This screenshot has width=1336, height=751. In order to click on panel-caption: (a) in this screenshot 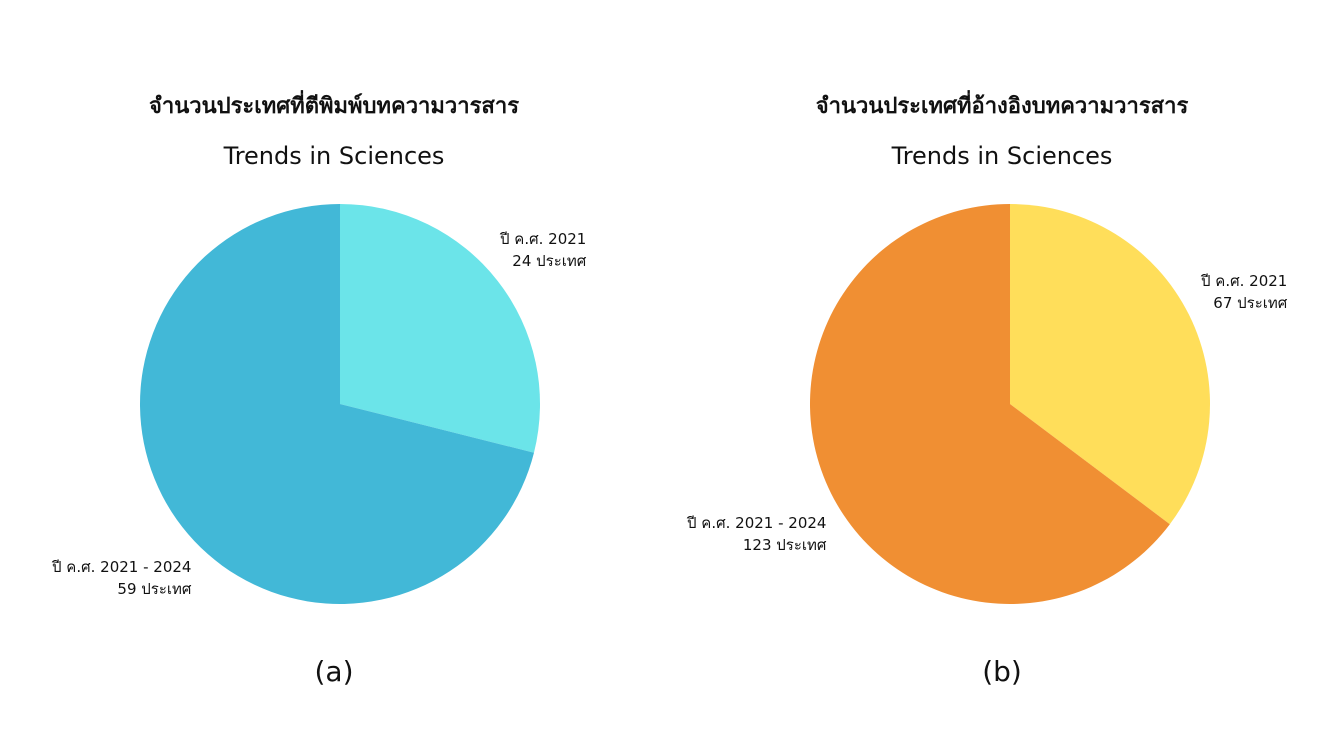, I will do `click(334, 671)`.